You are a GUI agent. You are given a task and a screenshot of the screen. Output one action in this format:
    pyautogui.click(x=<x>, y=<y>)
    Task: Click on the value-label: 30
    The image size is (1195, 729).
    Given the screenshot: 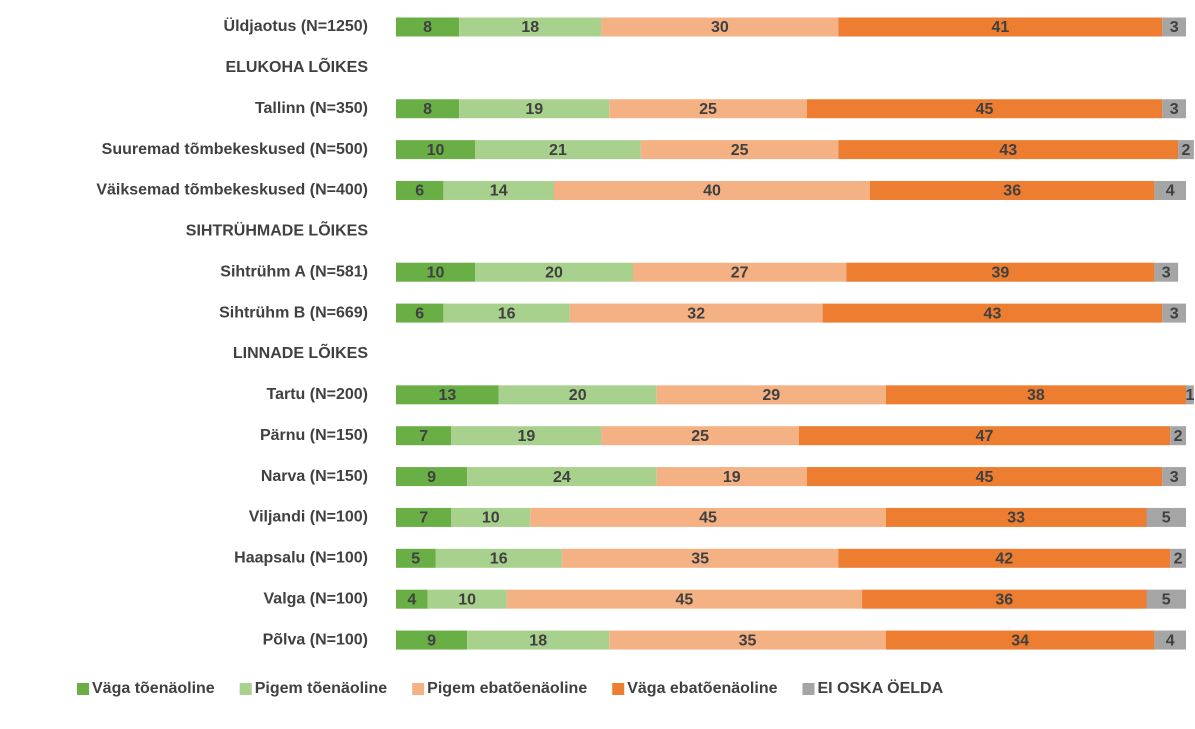 What is the action you would take?
    pyautogui.click(x=720, y=27)
    